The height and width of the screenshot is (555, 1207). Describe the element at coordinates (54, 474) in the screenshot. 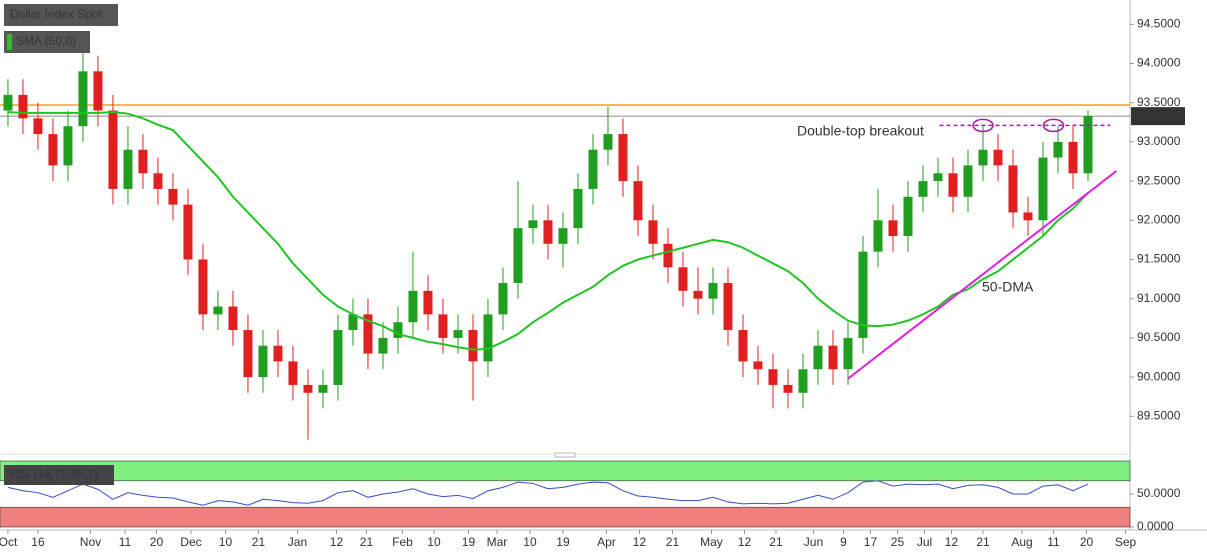

I see `rsi-title: RSI (14,70,30,1)` at that location.